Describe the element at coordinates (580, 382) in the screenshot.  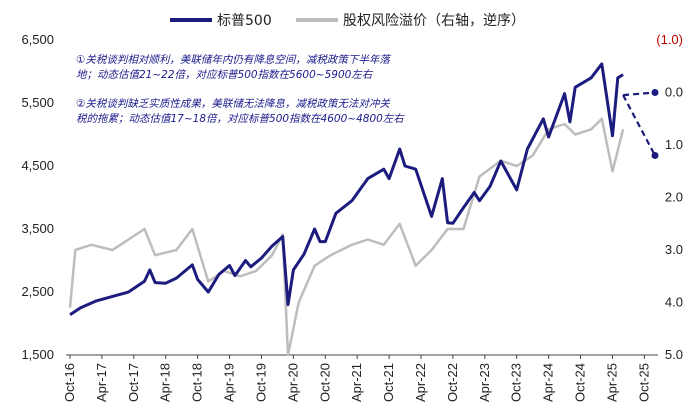
I see `x-tick-label: Oct-24` at that location.